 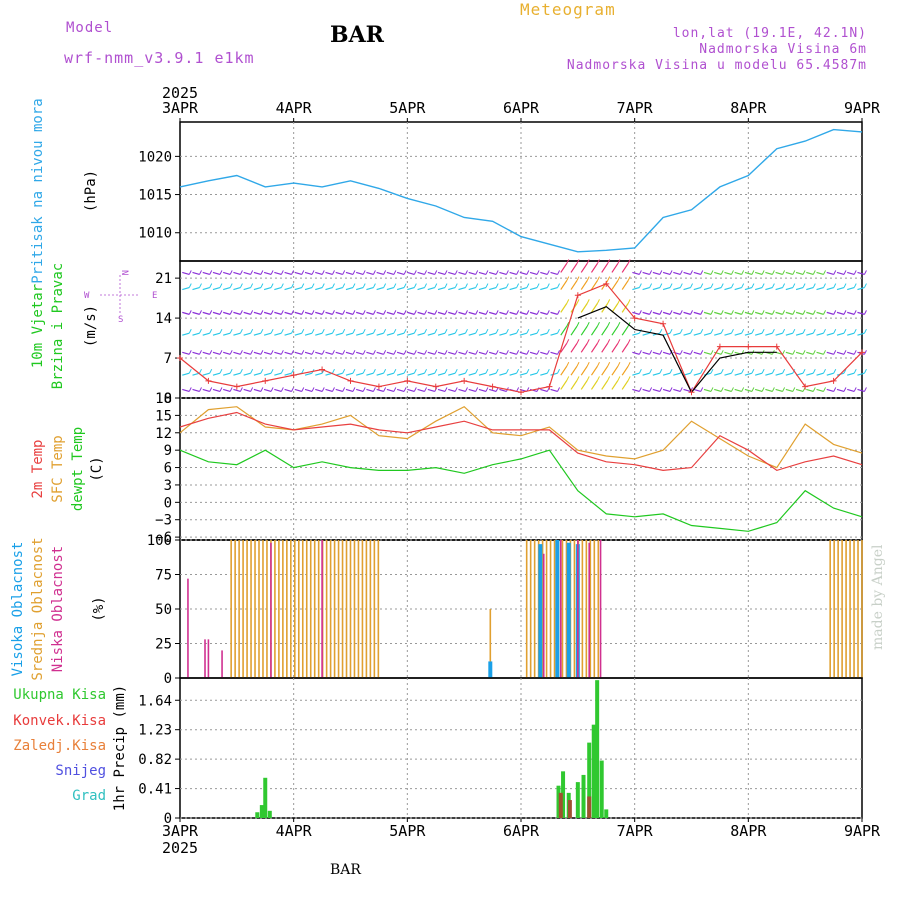 What do you see at coordinates (691, 392) in the screenshot?
I see `wind-gust-marker` at bounding box center [691, 392].